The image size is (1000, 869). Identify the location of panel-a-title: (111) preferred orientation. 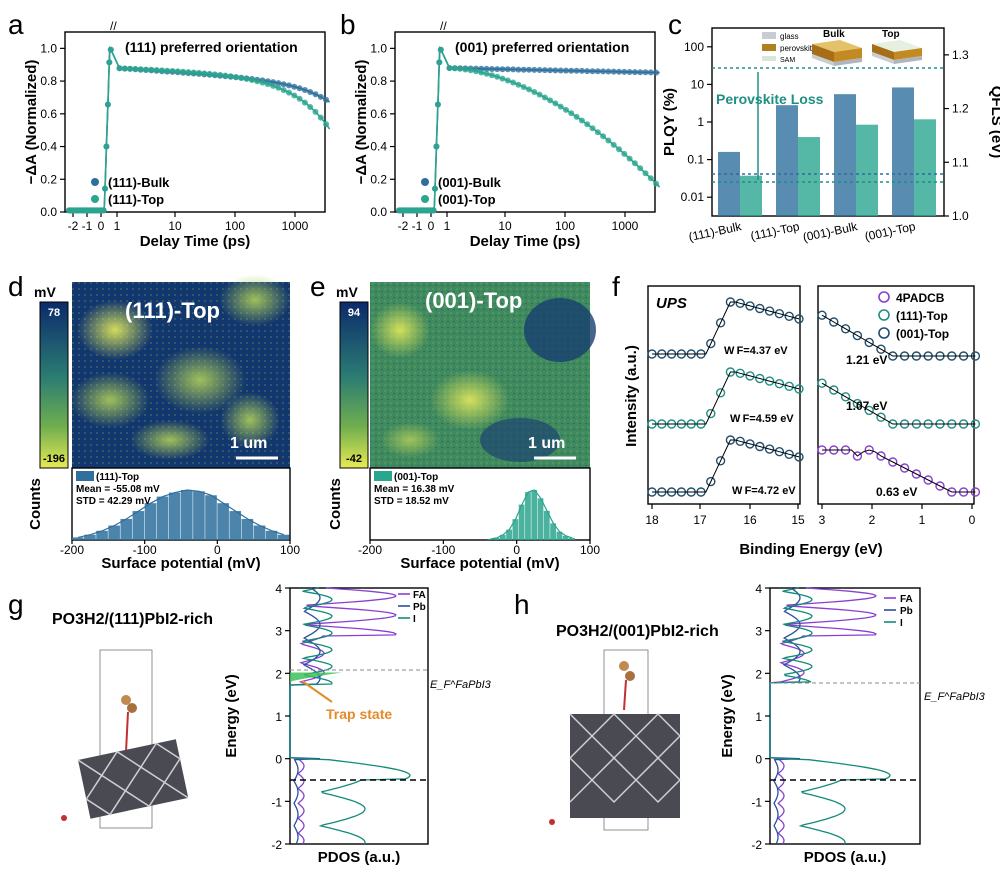
(211, 47).